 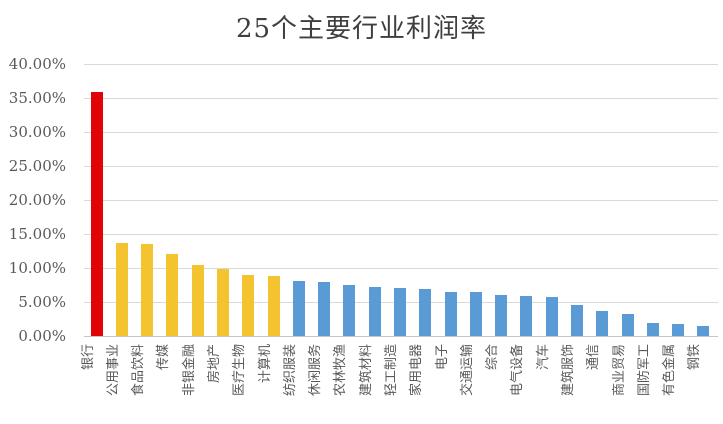 What do you see at coordinates (214, 364) in the screenshot?
I see `x-axis-label-房地产: 房地产` at bounding box center [214, 364].